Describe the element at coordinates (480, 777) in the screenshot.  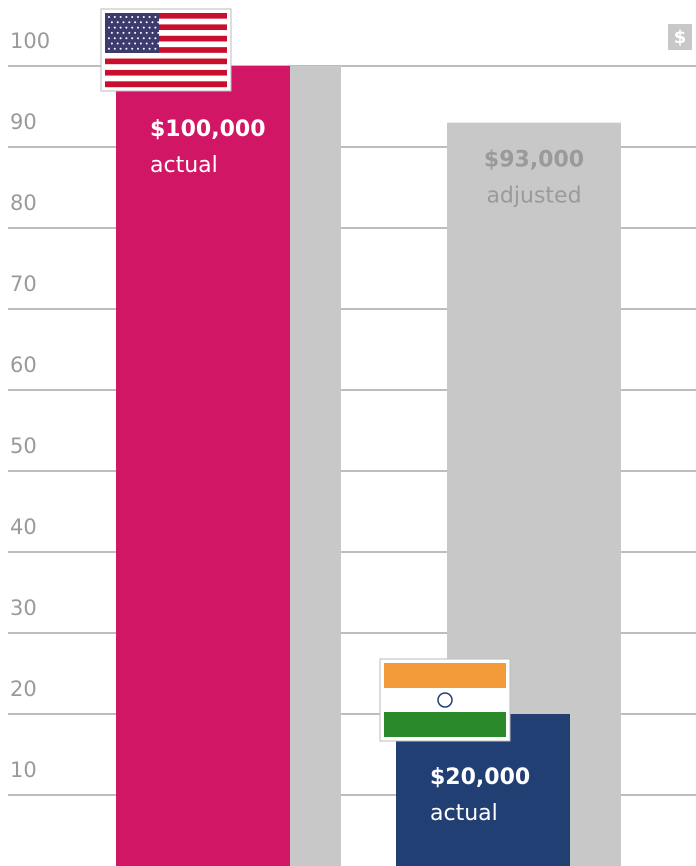
I see `value-label: $20,000` at that location.